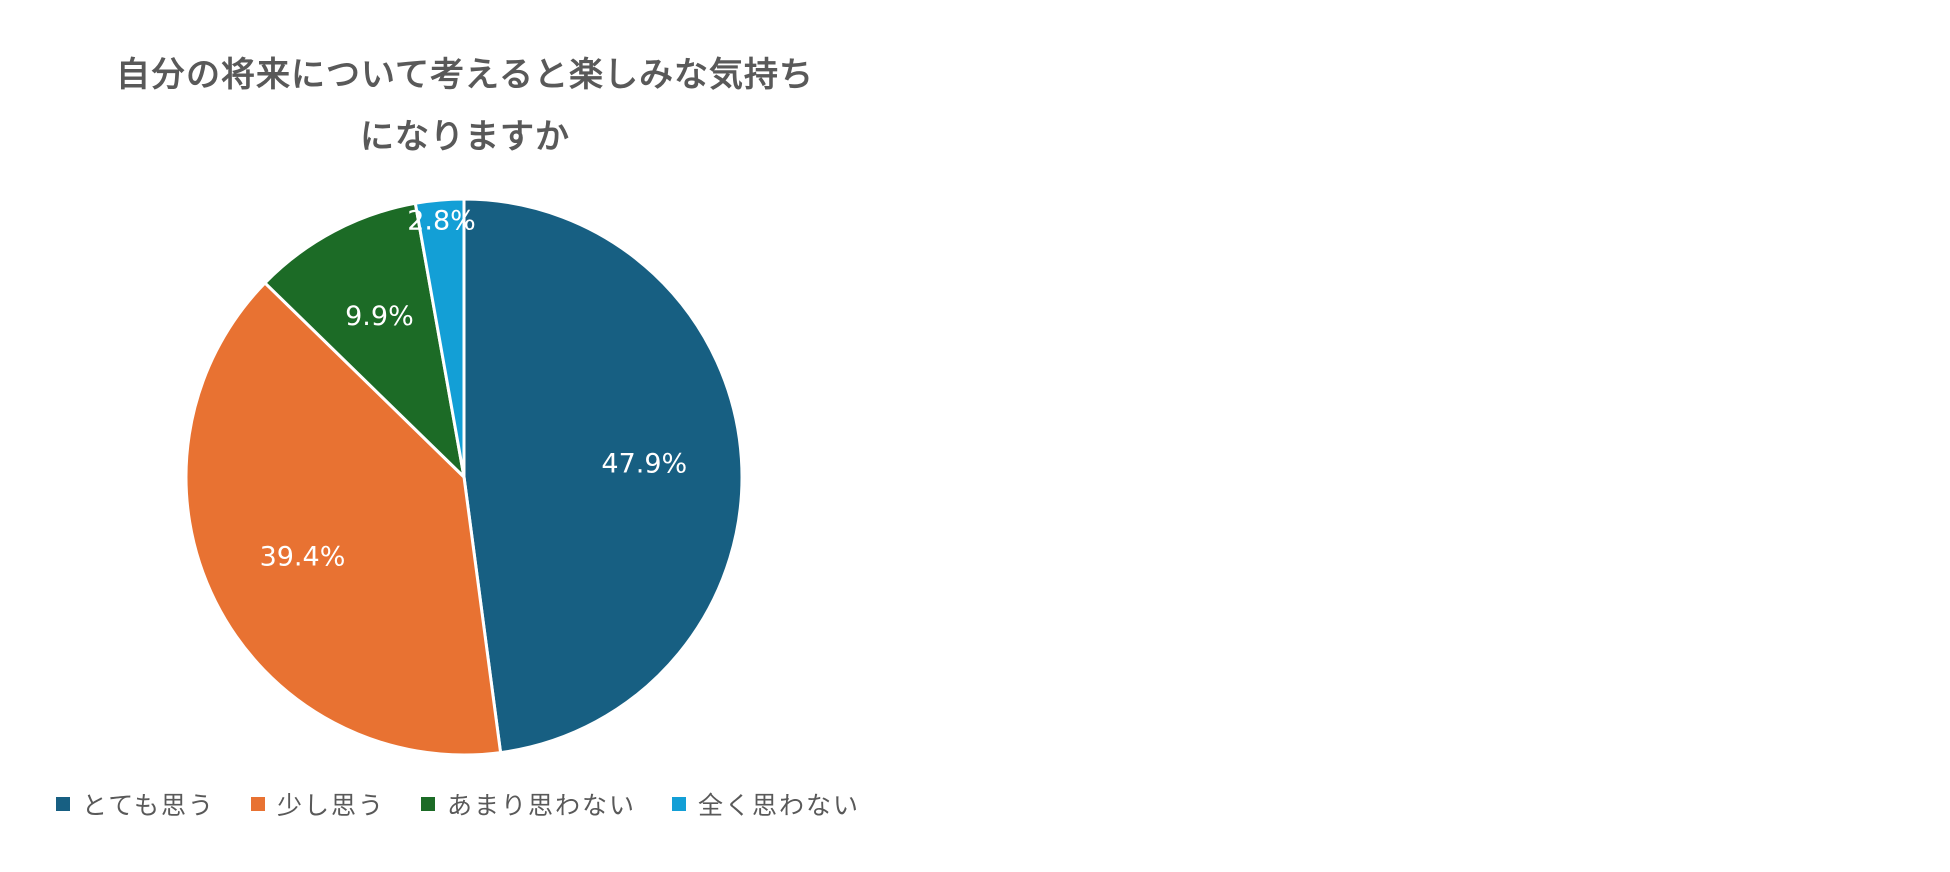 This screenshot has height=872, width=1950. I want to click on pie-data-label-1: 39.4%, so click(303, 557).